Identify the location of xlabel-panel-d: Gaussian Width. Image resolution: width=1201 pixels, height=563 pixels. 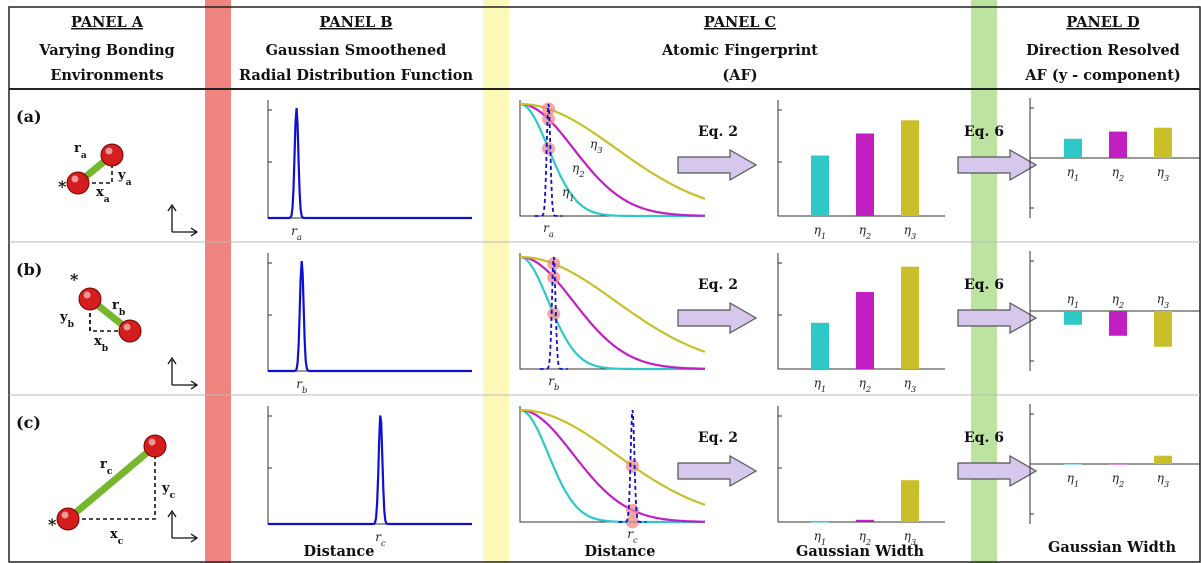
(1112, 547).